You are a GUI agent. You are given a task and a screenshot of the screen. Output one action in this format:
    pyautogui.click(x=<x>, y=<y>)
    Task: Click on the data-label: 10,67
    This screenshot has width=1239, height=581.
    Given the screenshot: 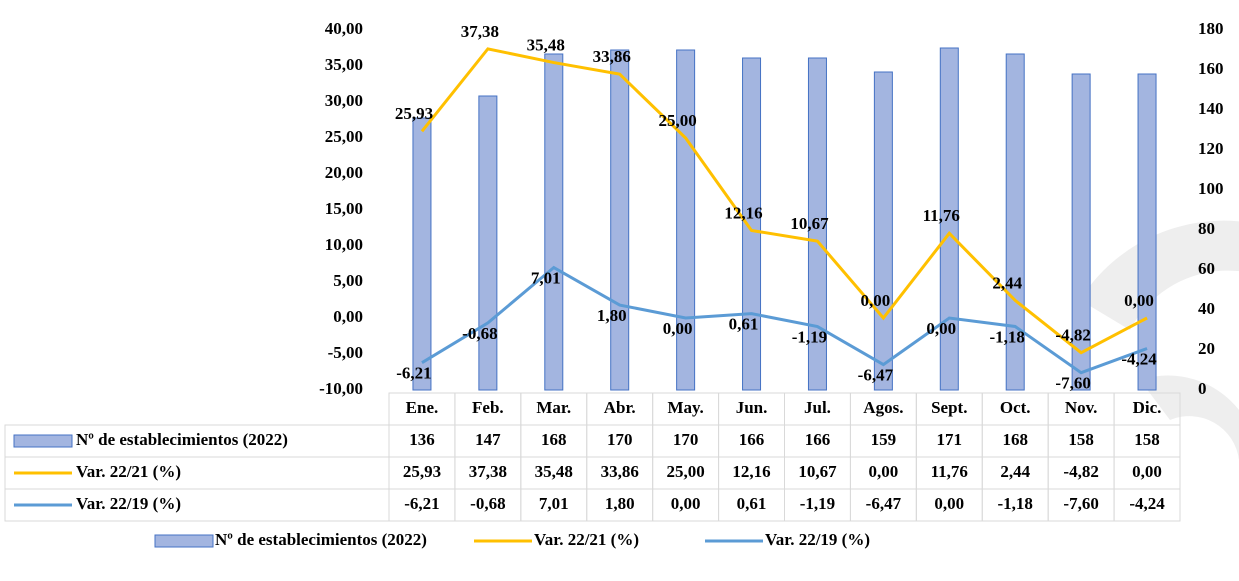 What is the action you would take?
    pyautogui.click(x=809, y=223)
    